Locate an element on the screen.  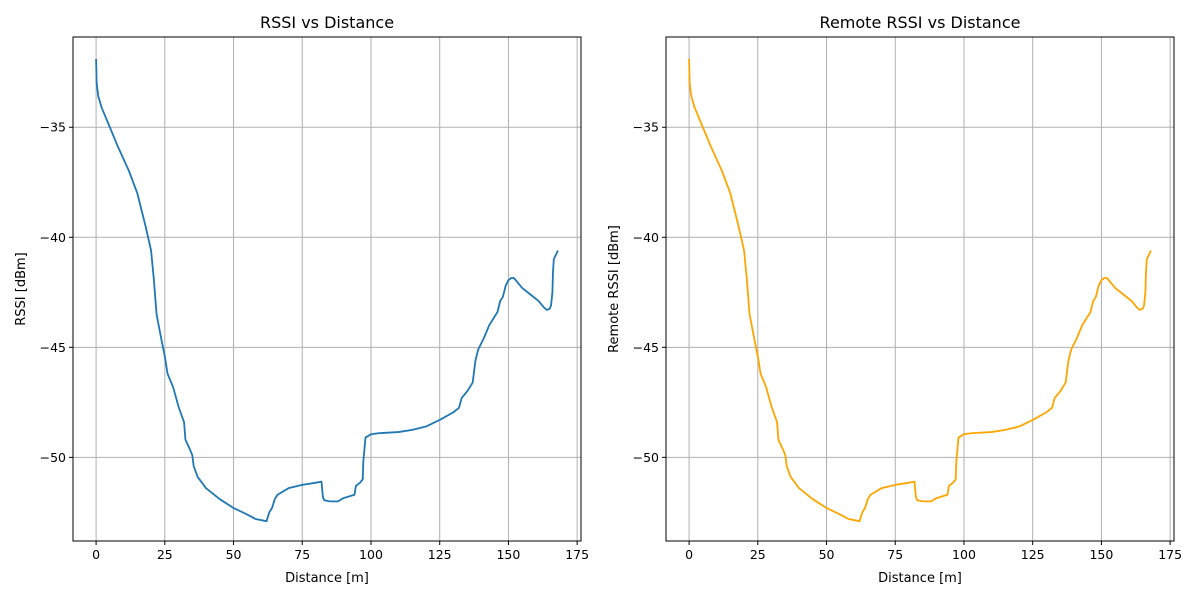
y-axis-label: RSSI [dBm] is located at coordinates (21, 288).